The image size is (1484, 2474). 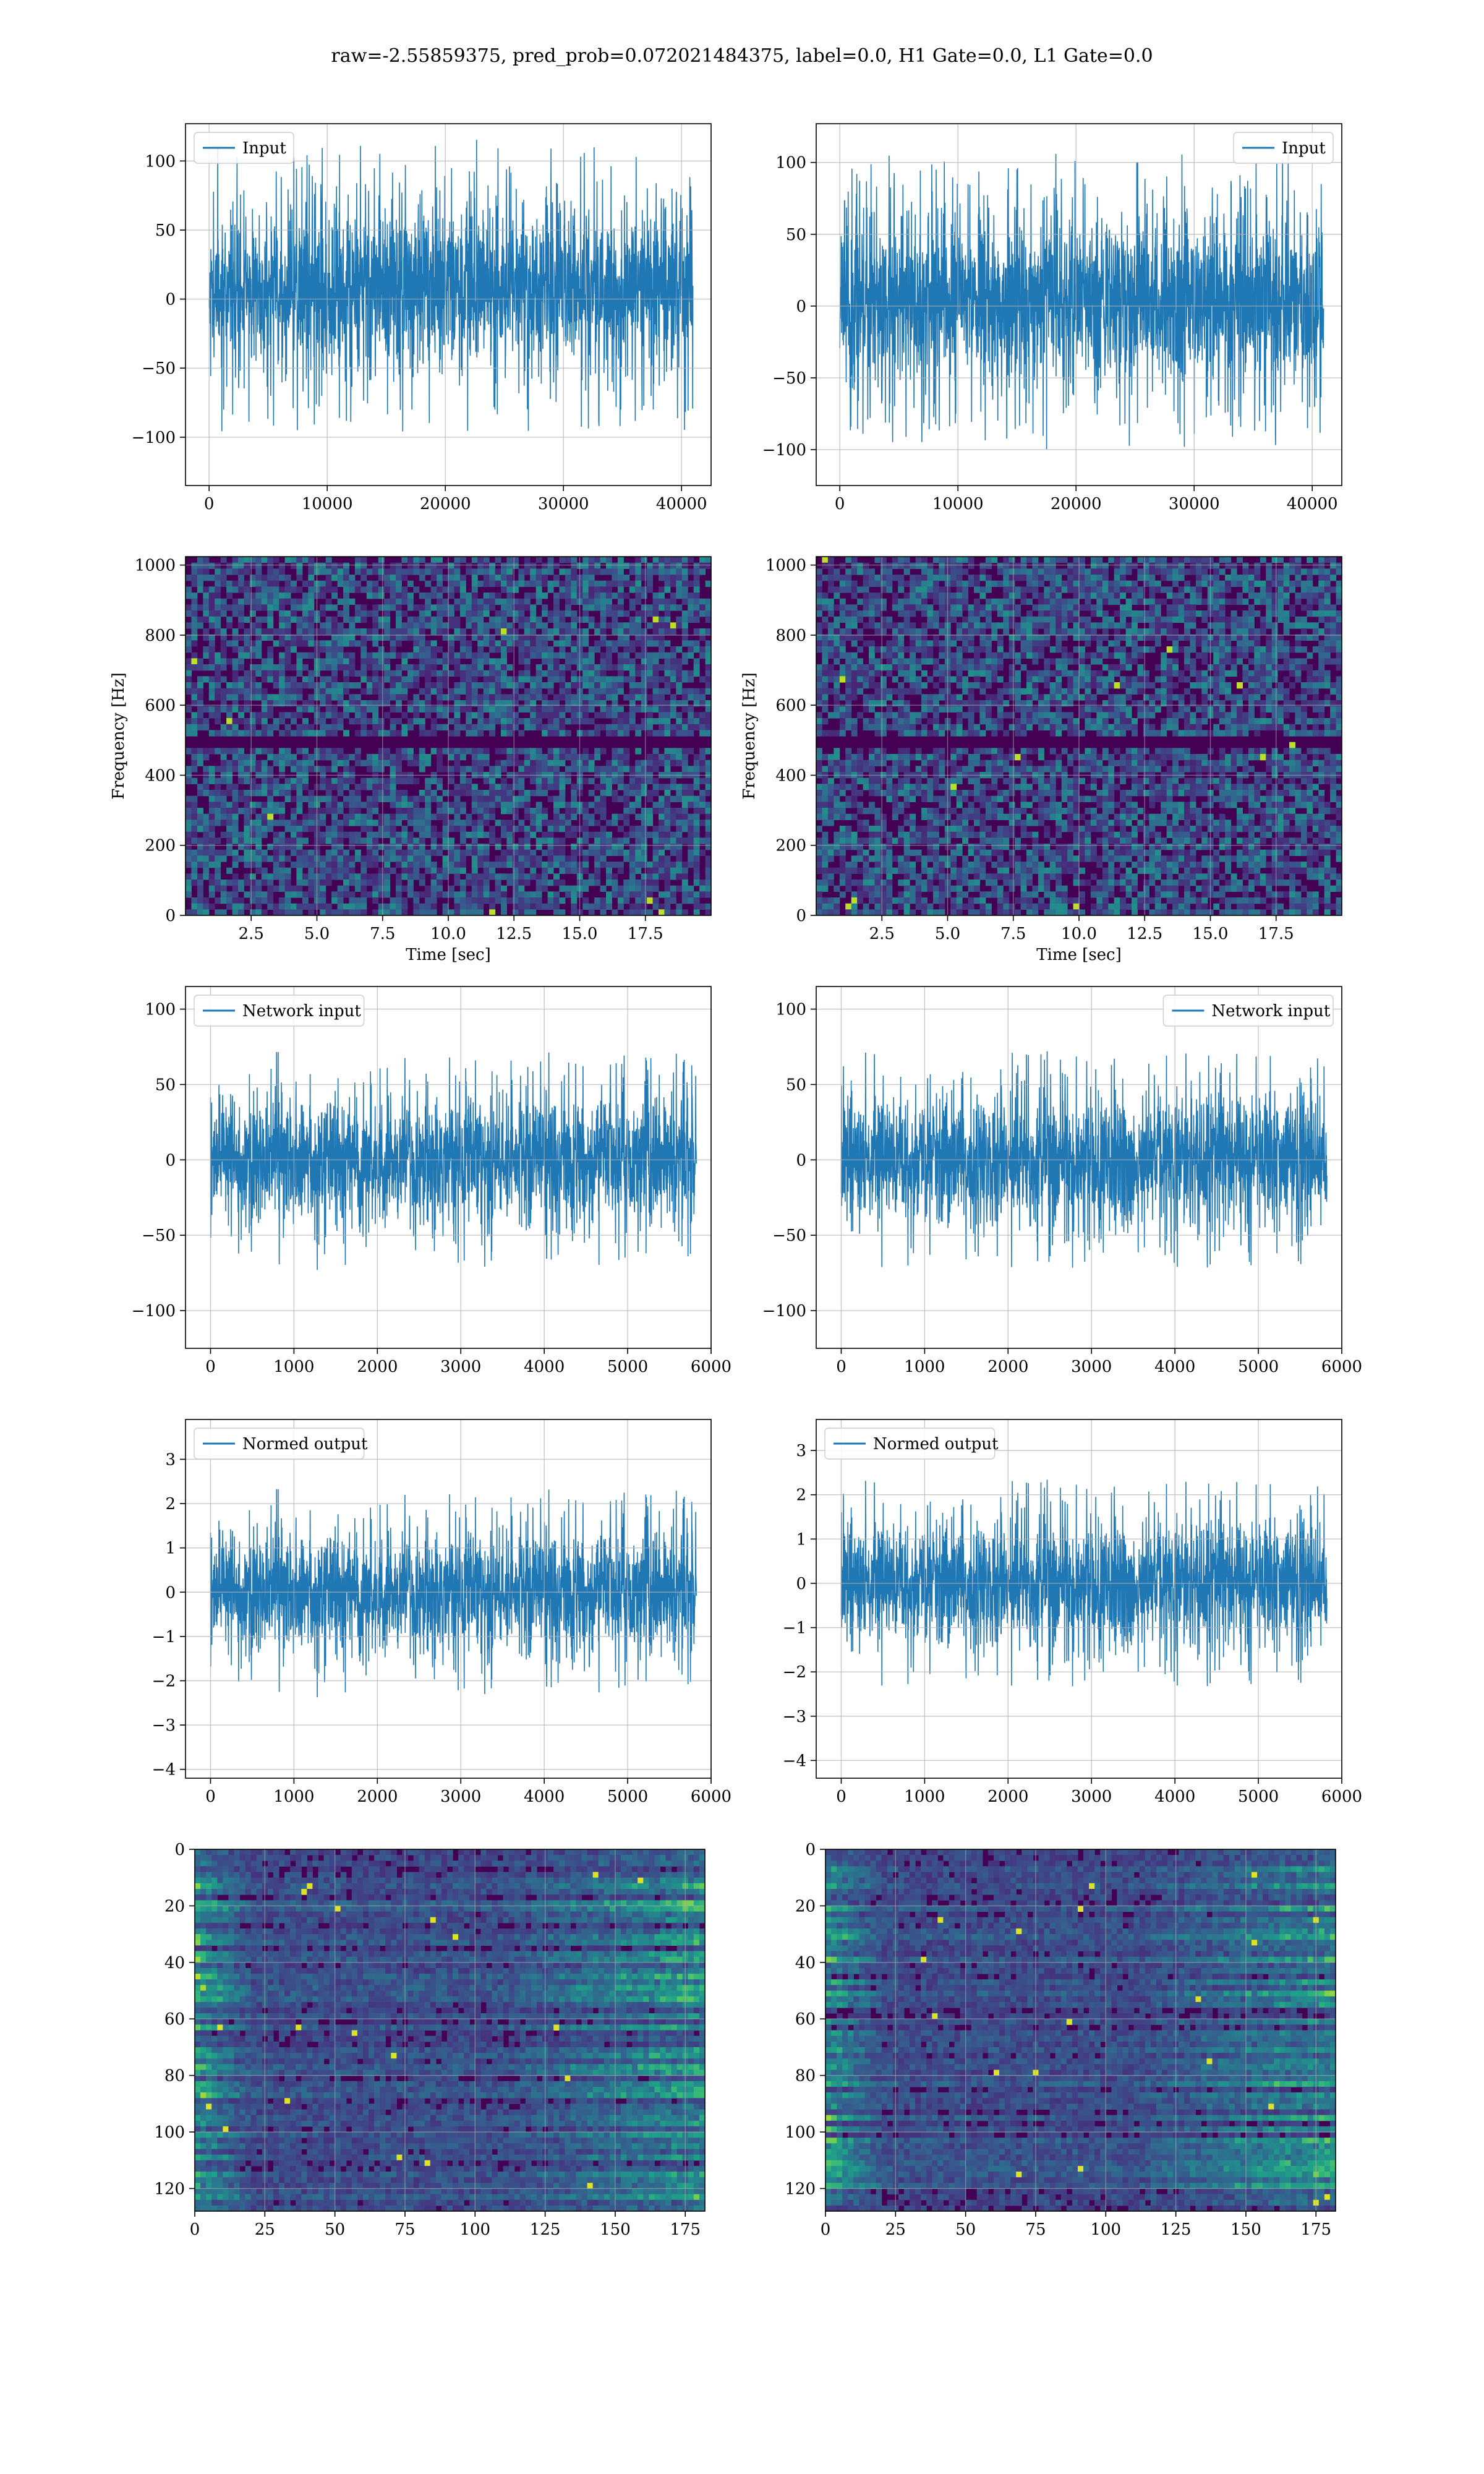 I want to click on x-tick-label: 12.5, so click(x=514, y=934).